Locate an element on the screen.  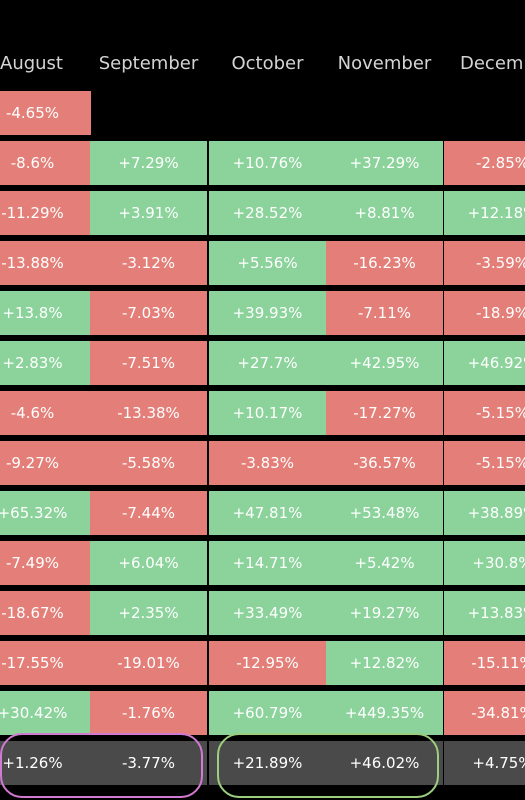
table-cell: +30.8% is located at coordinates (484, 563).